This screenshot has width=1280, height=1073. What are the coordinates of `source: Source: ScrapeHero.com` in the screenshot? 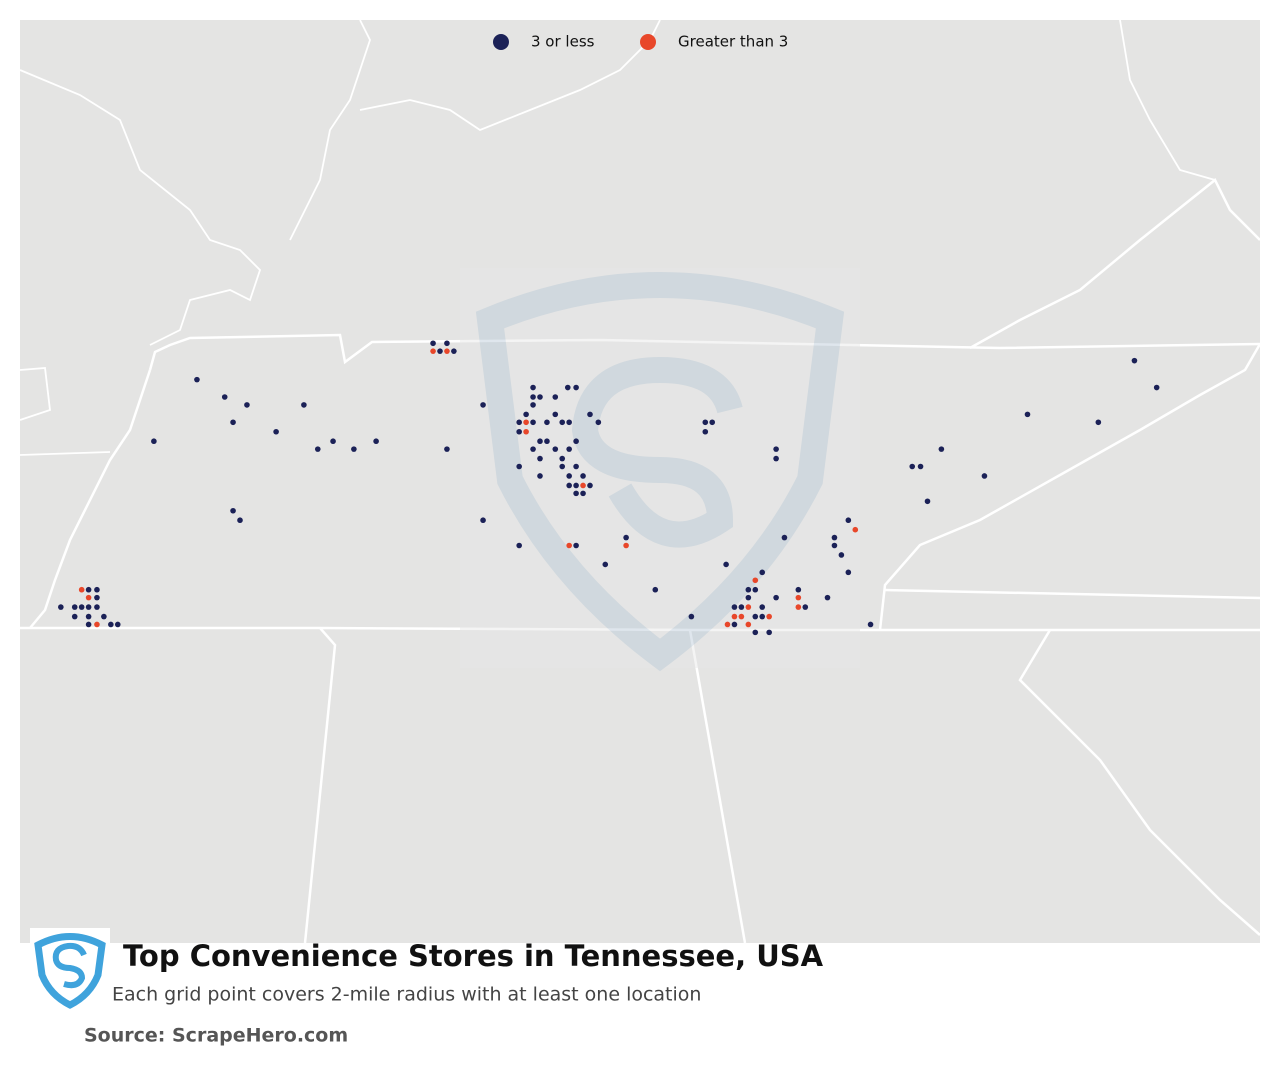 It's located at (216, 1036).